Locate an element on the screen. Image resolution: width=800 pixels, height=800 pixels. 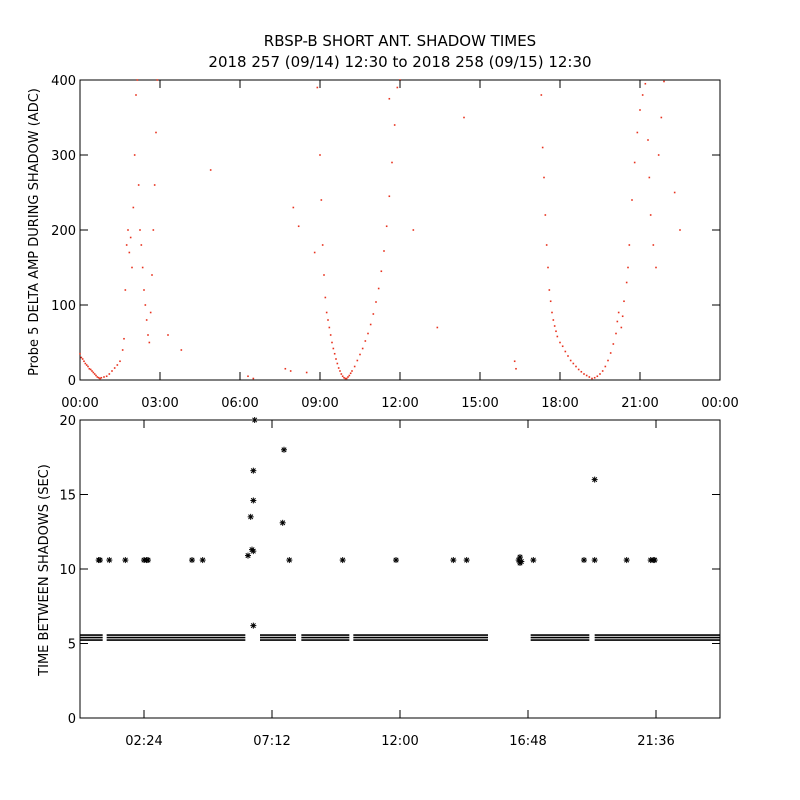
x-tick-label: 12:00 is located at coordinates (399, 403).